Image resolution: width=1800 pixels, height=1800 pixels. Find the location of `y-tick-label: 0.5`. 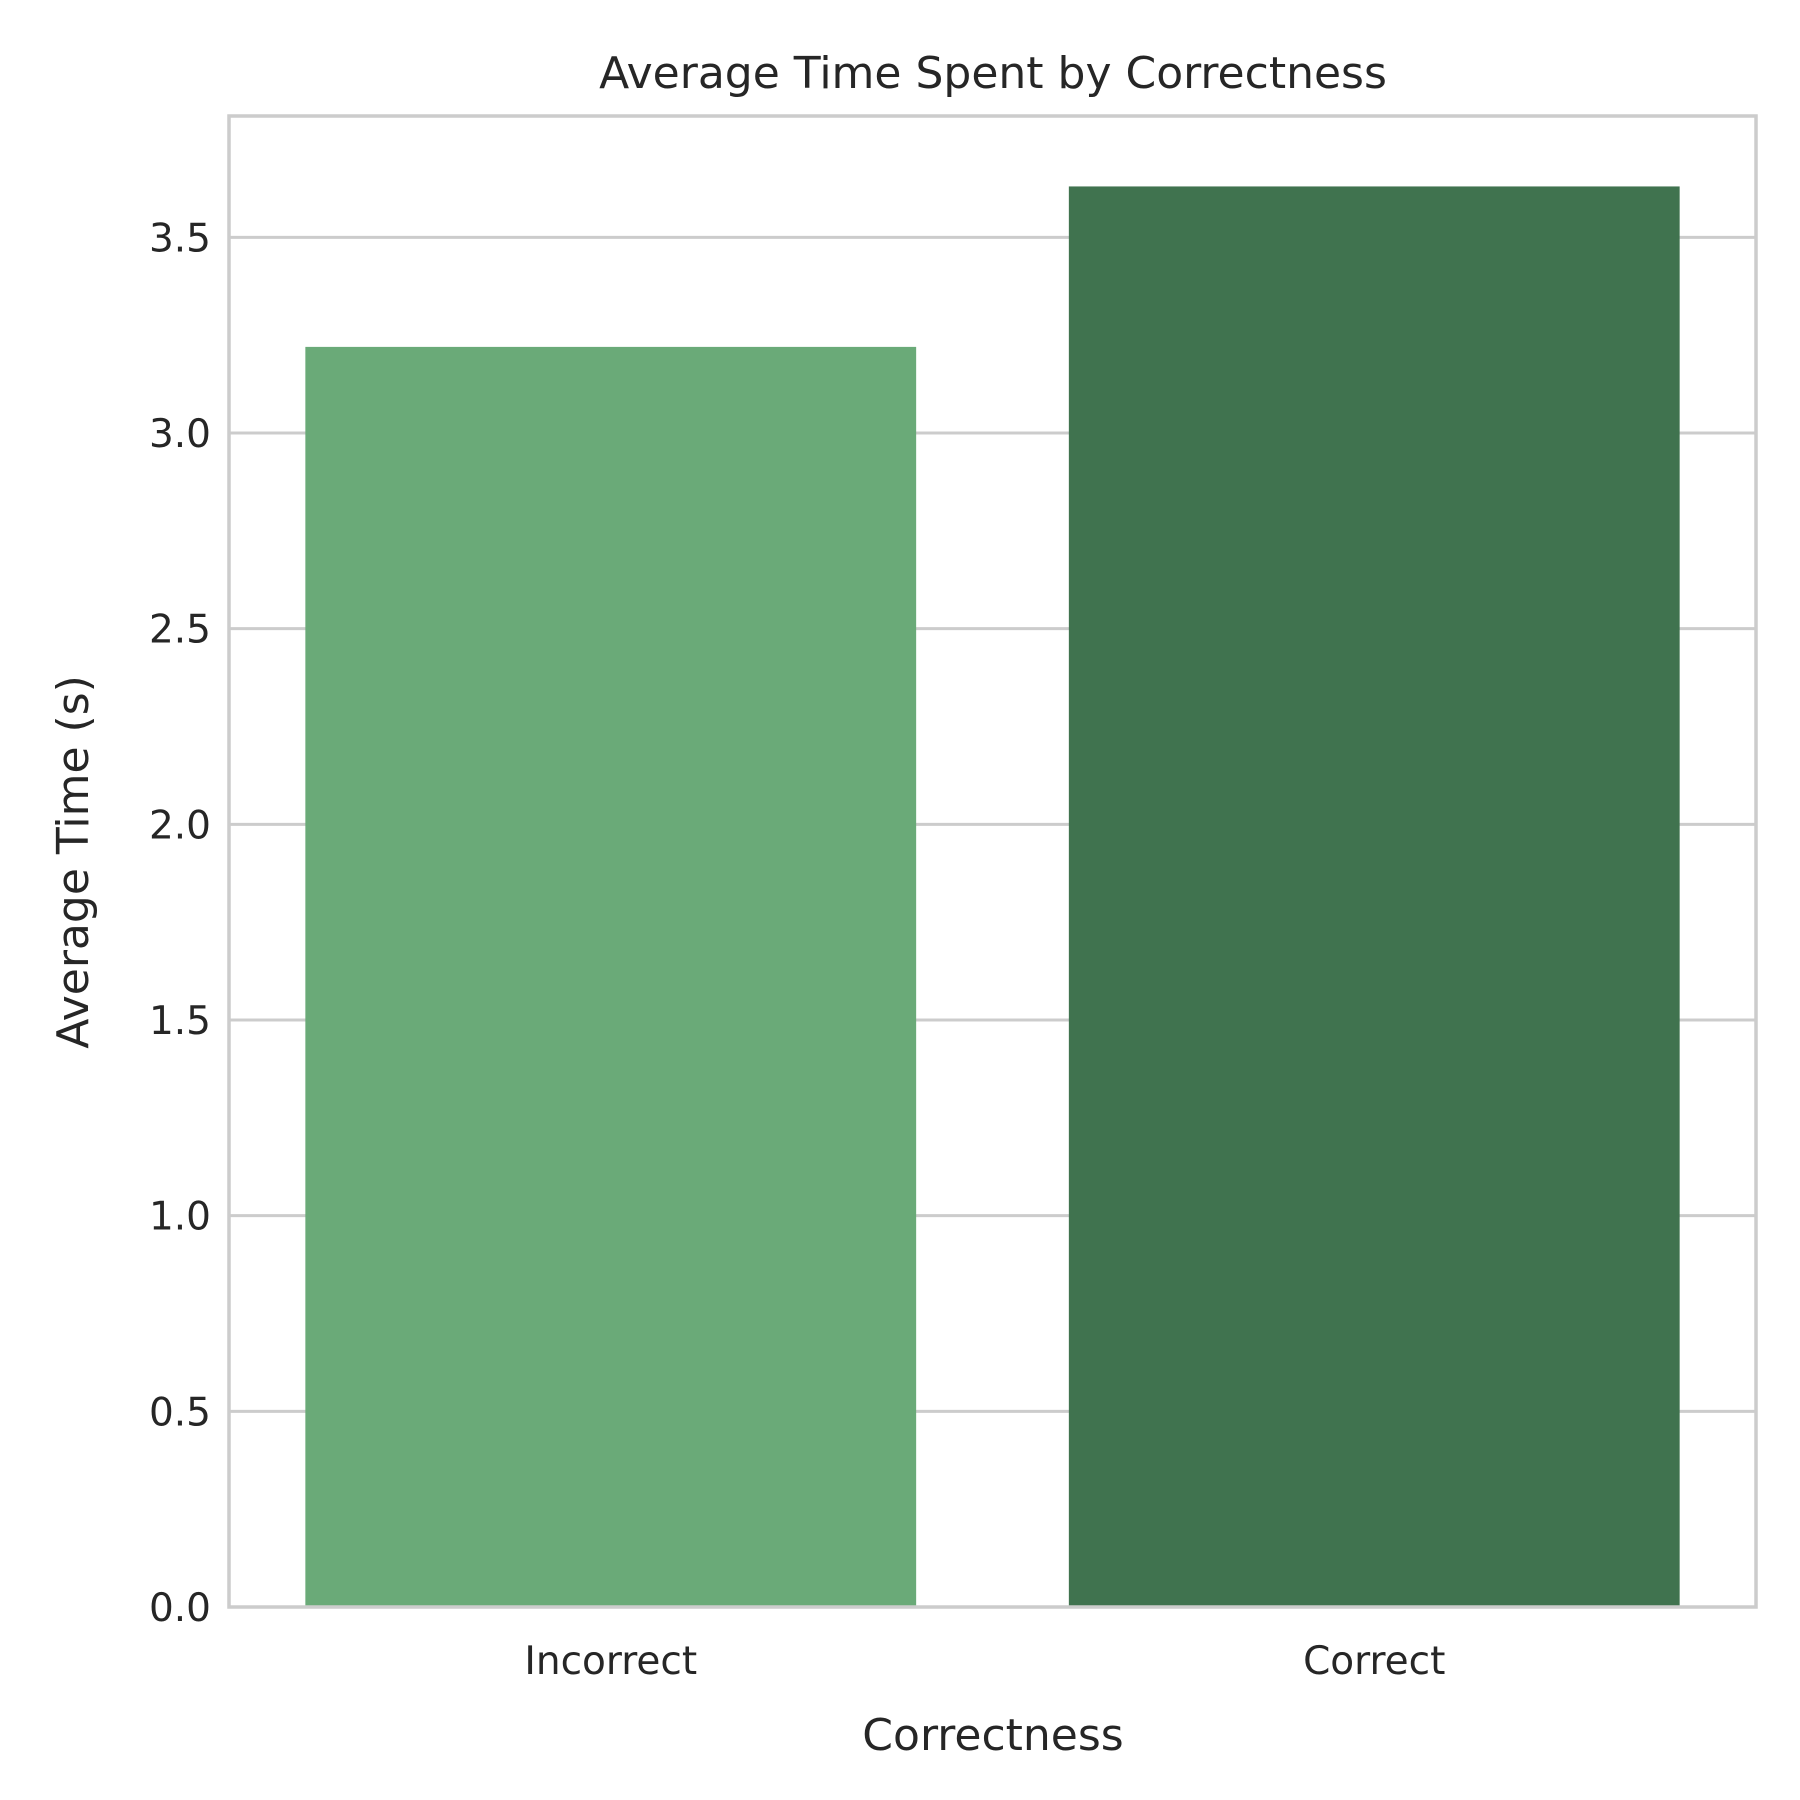

y-tick-label: 0.5 is located at coordinates (180, 1412).